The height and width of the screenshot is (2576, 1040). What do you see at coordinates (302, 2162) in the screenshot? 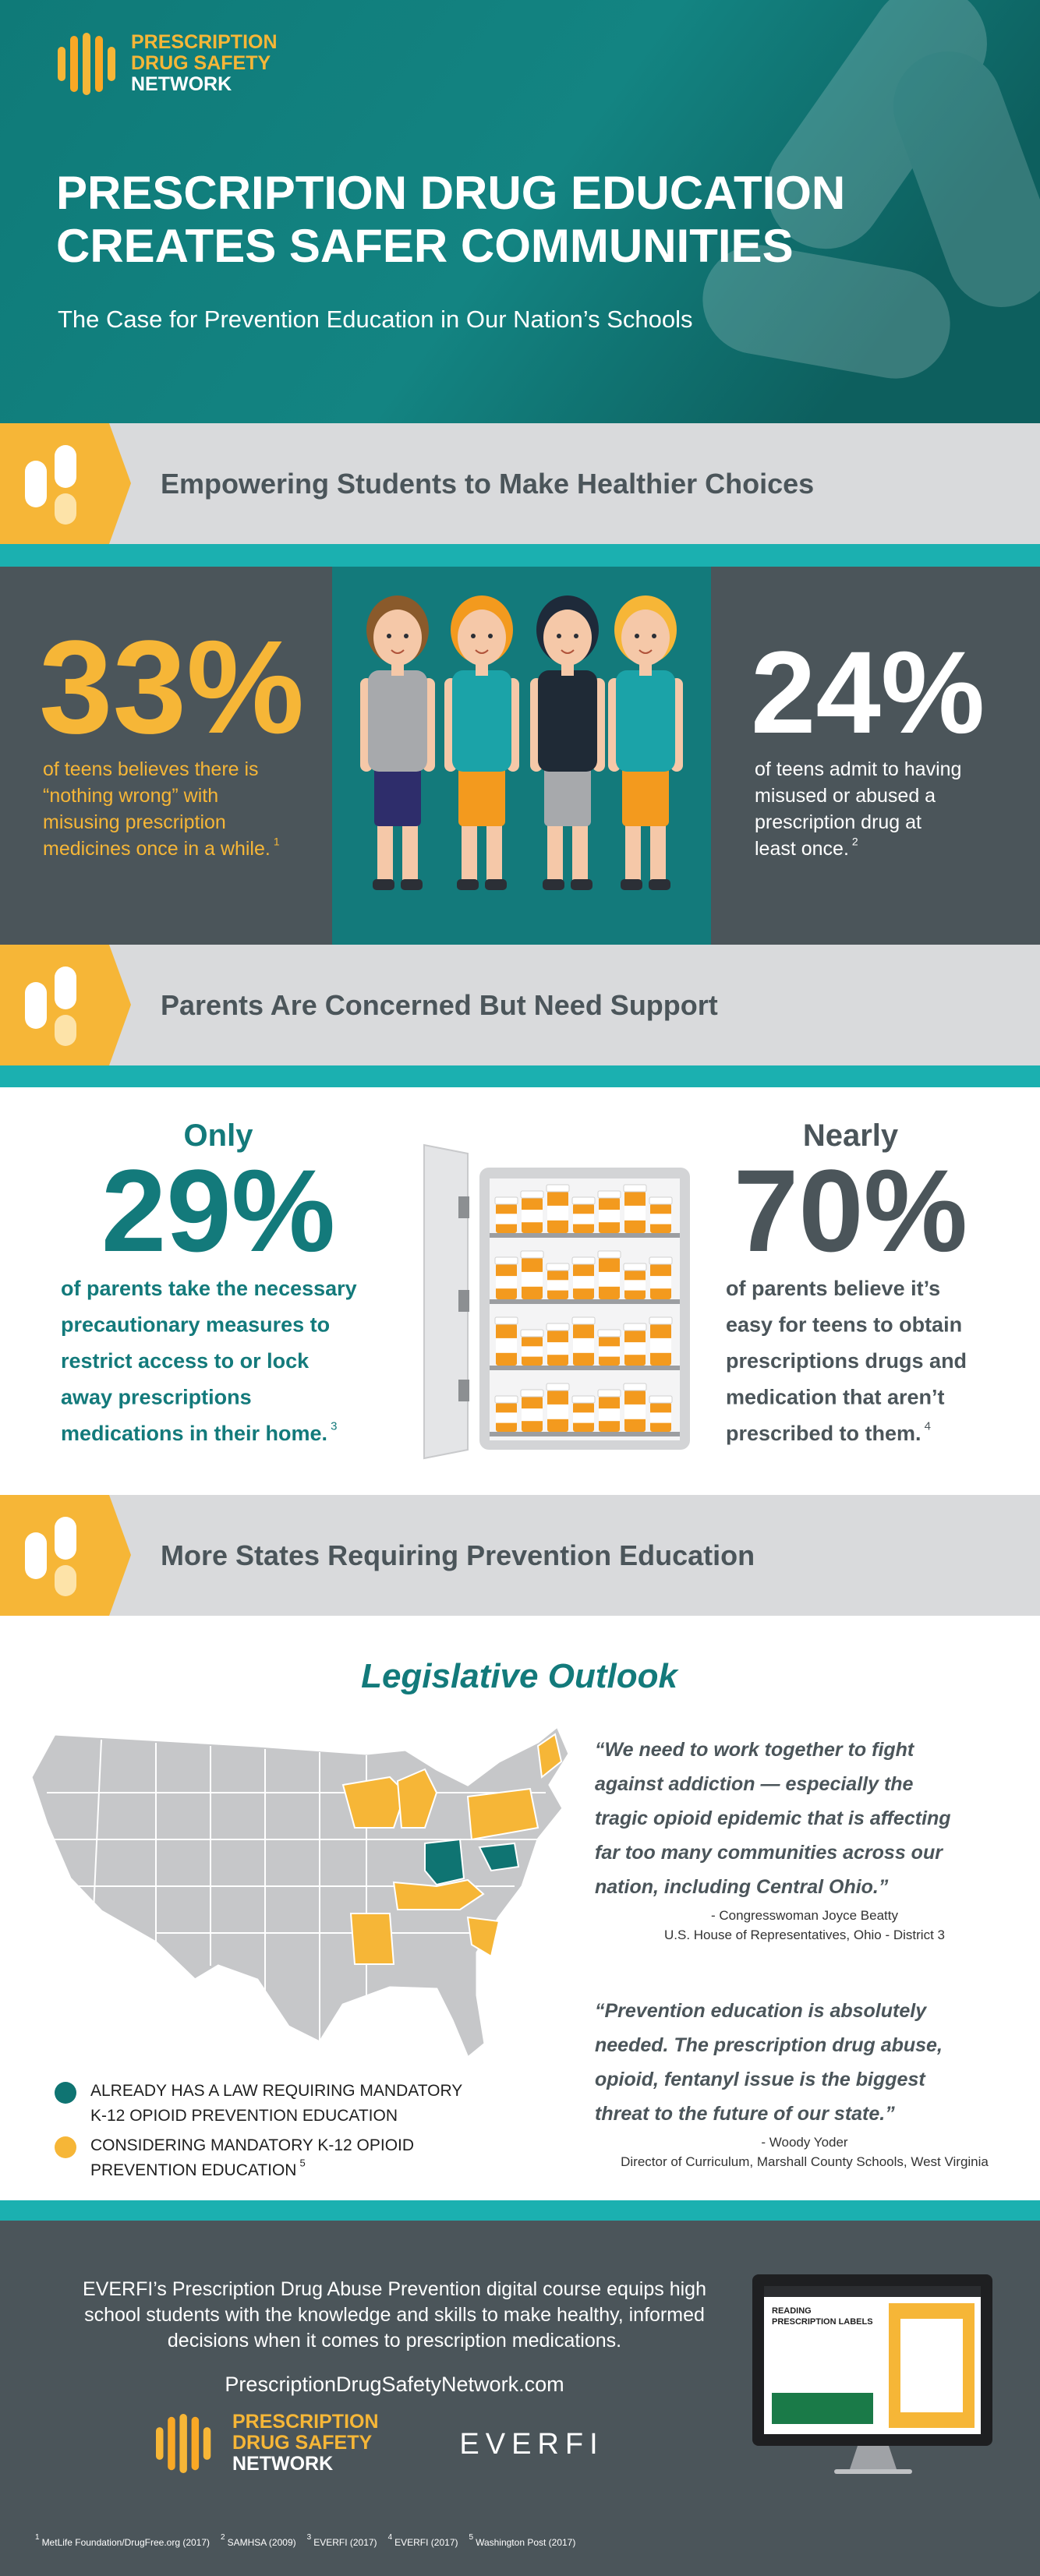
I see `footnote-mark: 5` at bounding box center [302, 2162].